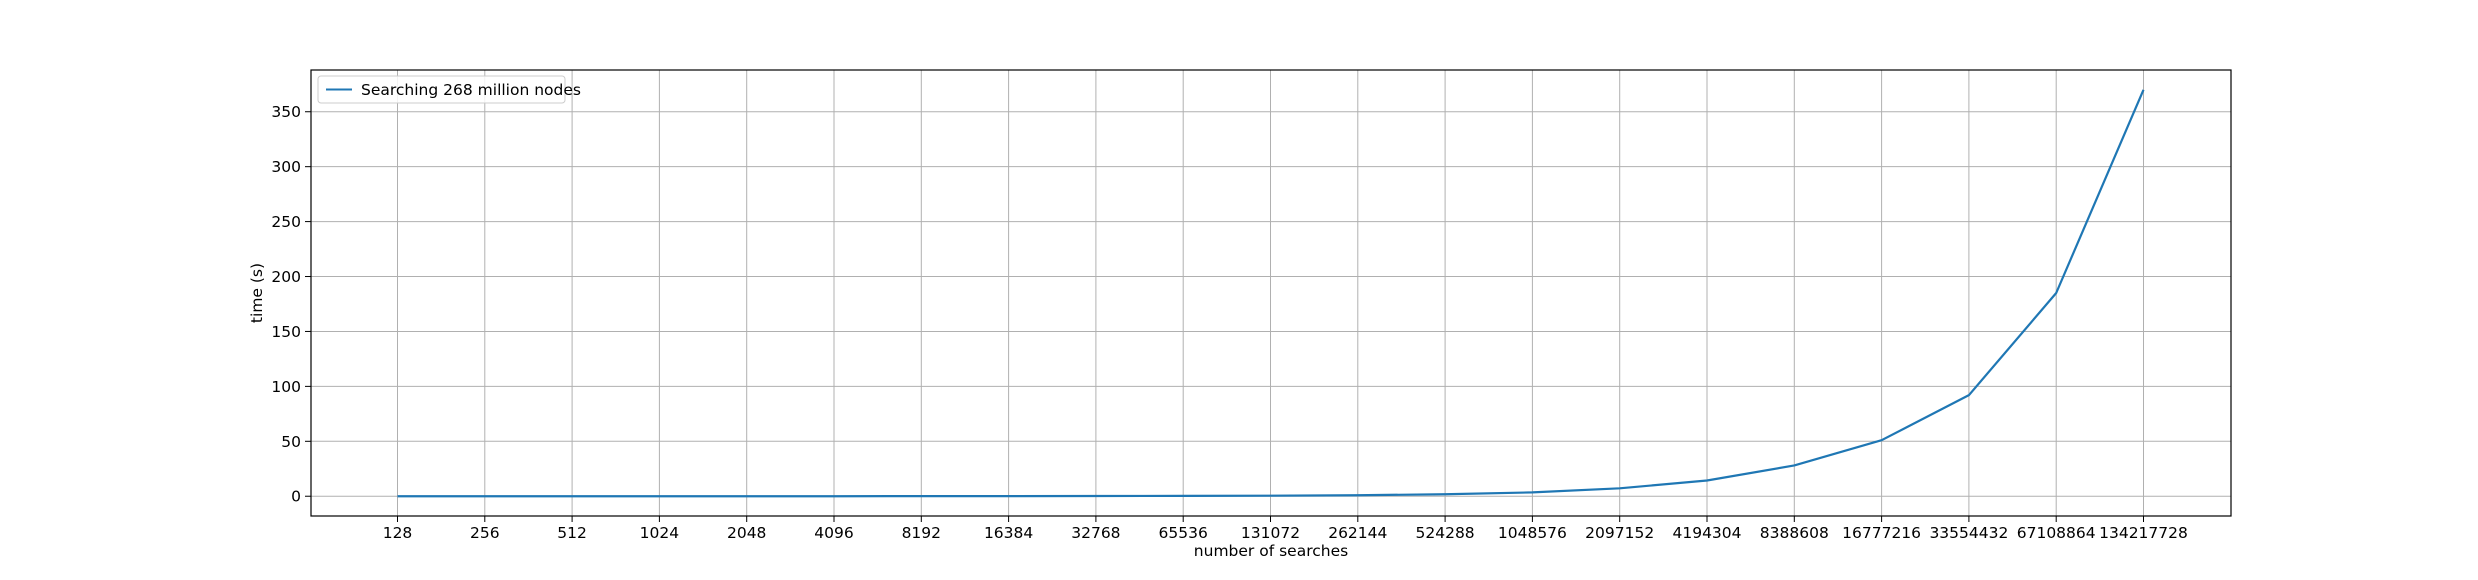 Image resolution: width=2478 pixels, height=580 pixels. I want to click on x-tick-label: 8192, so click(921, 533).